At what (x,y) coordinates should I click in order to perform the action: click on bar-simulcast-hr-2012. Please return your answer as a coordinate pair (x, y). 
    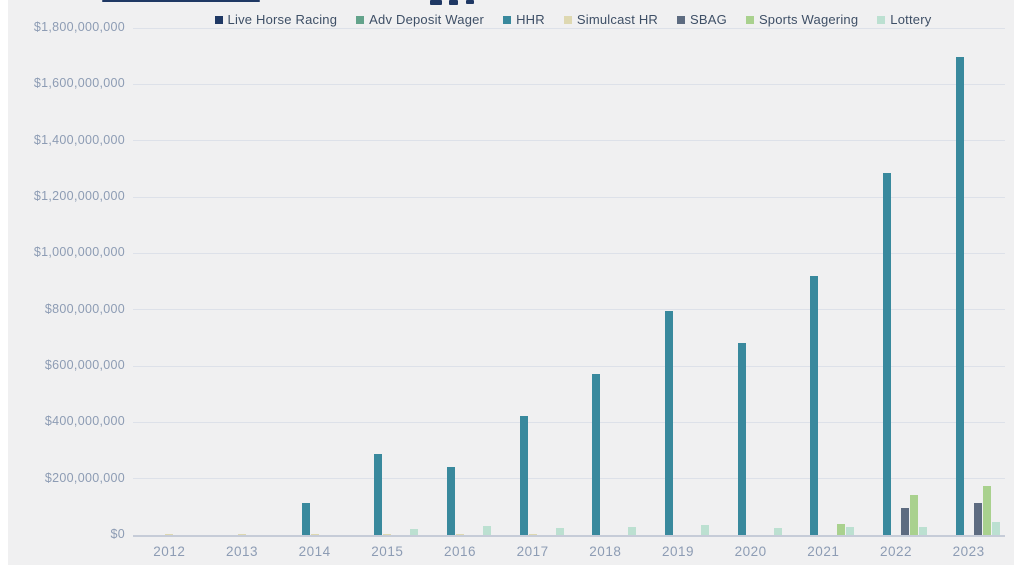
    Looking at the image, I should click on (169, 534).